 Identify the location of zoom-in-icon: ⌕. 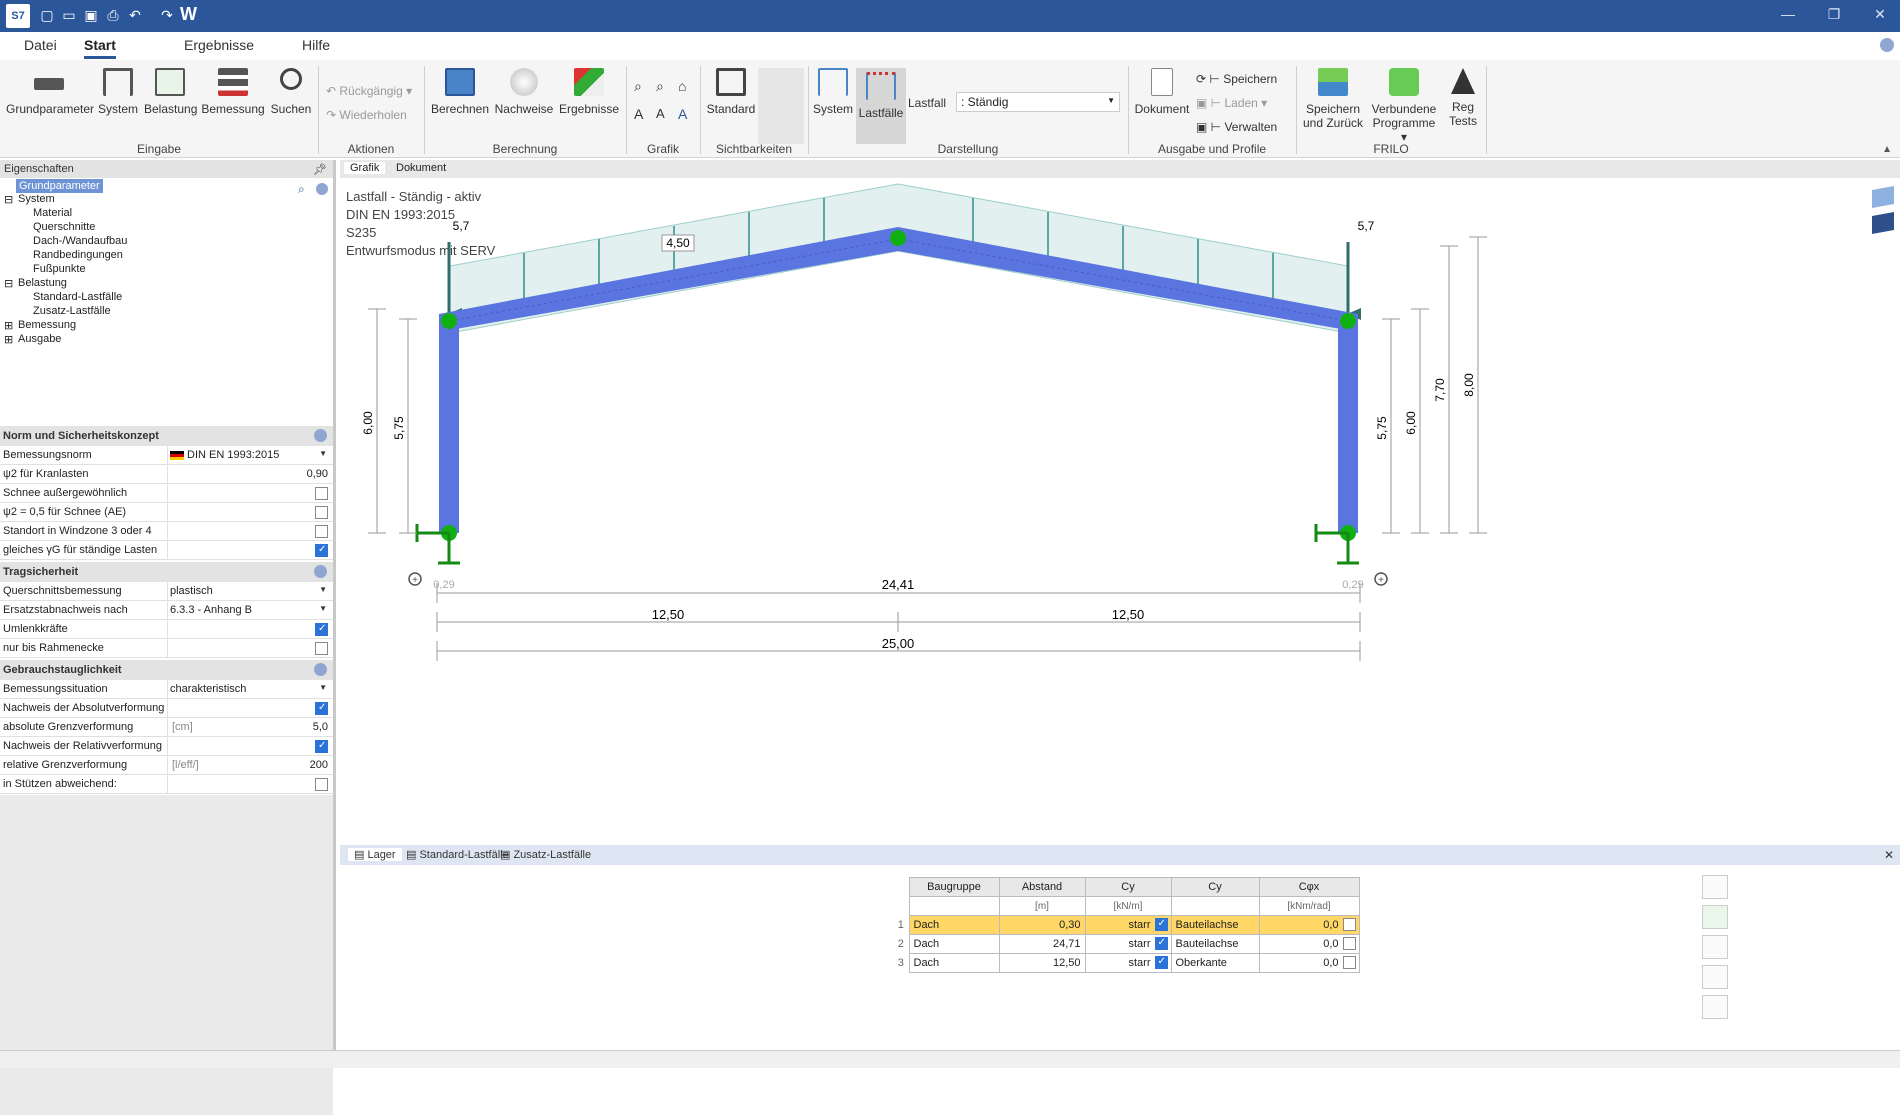
(638, 86).